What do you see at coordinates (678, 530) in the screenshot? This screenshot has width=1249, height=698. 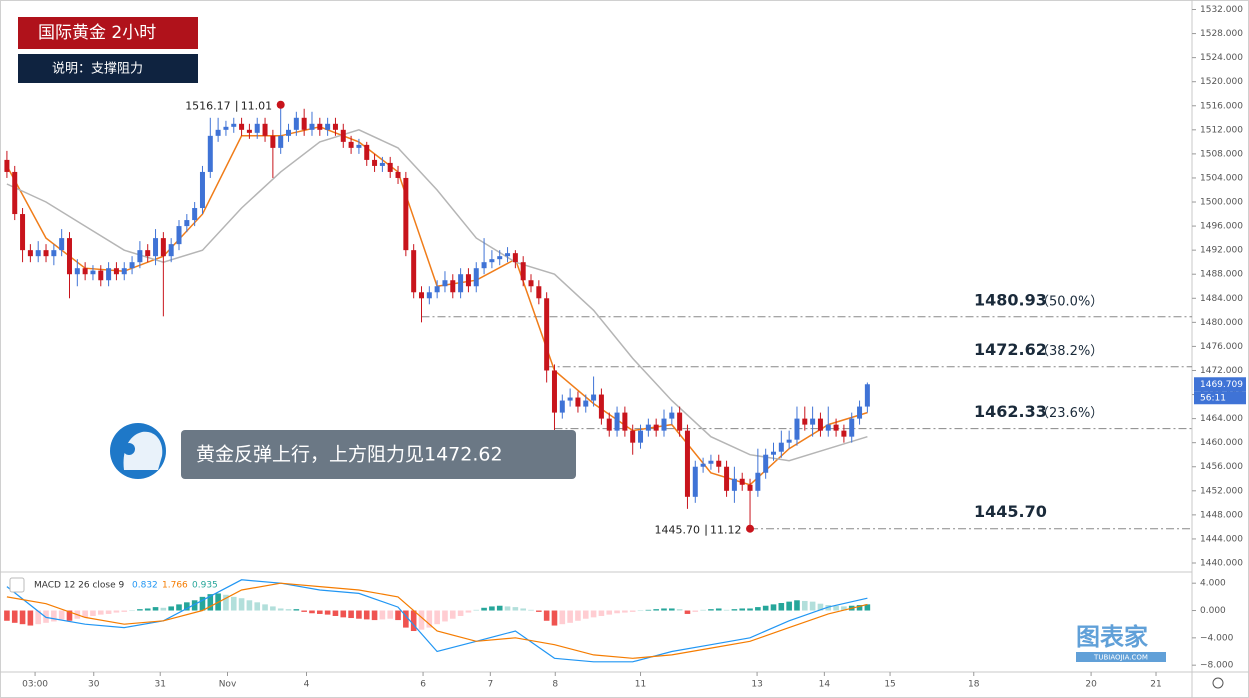 I see `extreme-price: 1445.70` at bounding box center [678, 530].